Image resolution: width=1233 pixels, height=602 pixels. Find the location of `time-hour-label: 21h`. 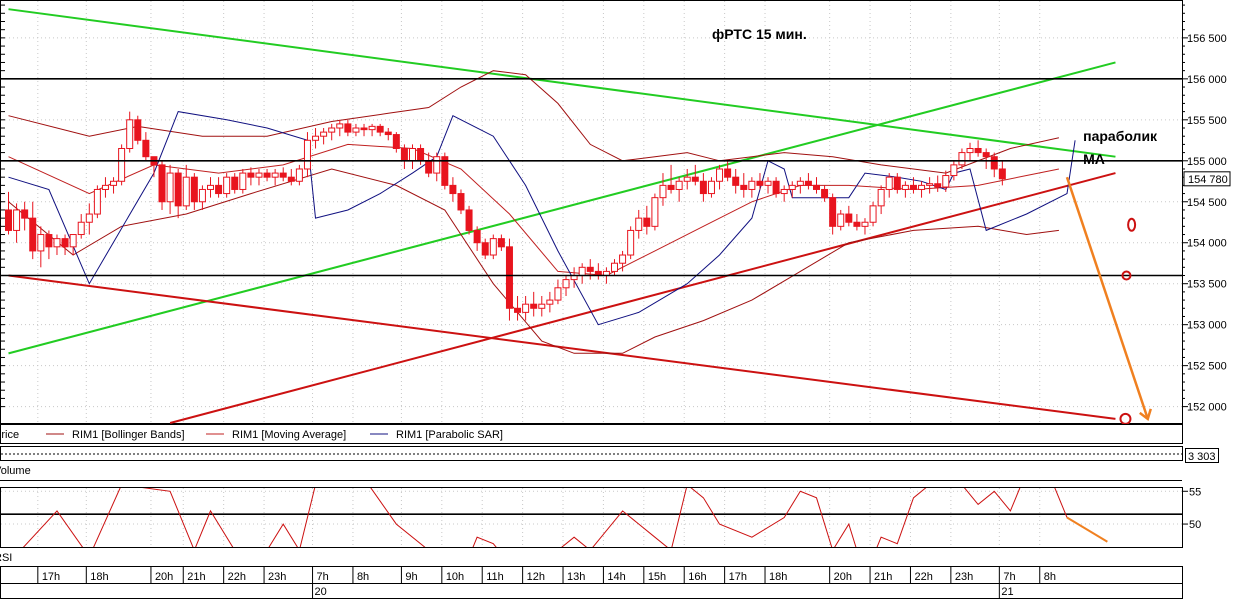

time-hour-label: 21h is located at coordinates (883, 577).